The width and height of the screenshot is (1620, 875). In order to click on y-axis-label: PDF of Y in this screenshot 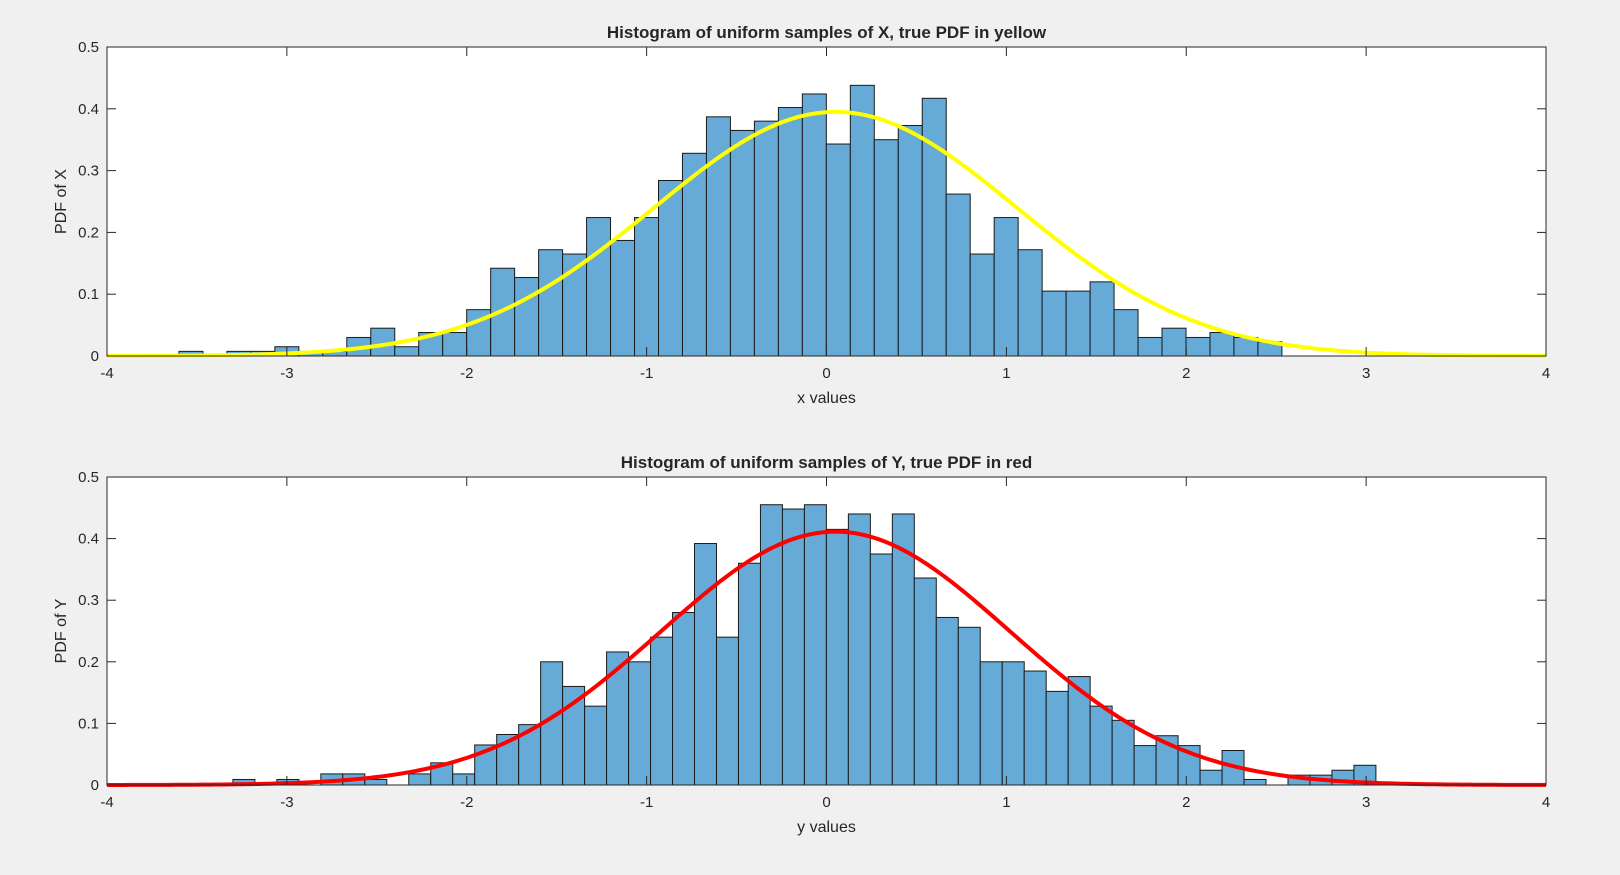, I will do `click(61, 630)`.